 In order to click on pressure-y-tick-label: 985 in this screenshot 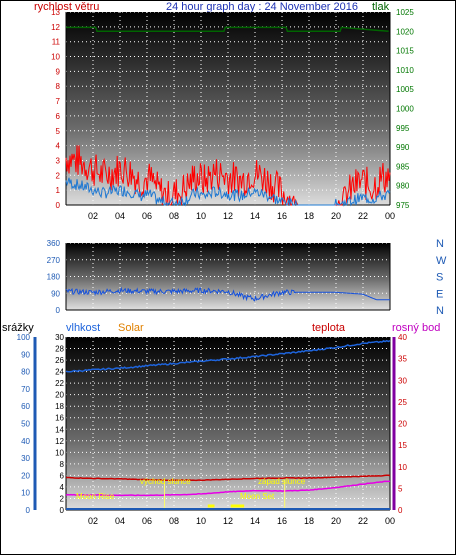, I will do `click(403, 166)`.